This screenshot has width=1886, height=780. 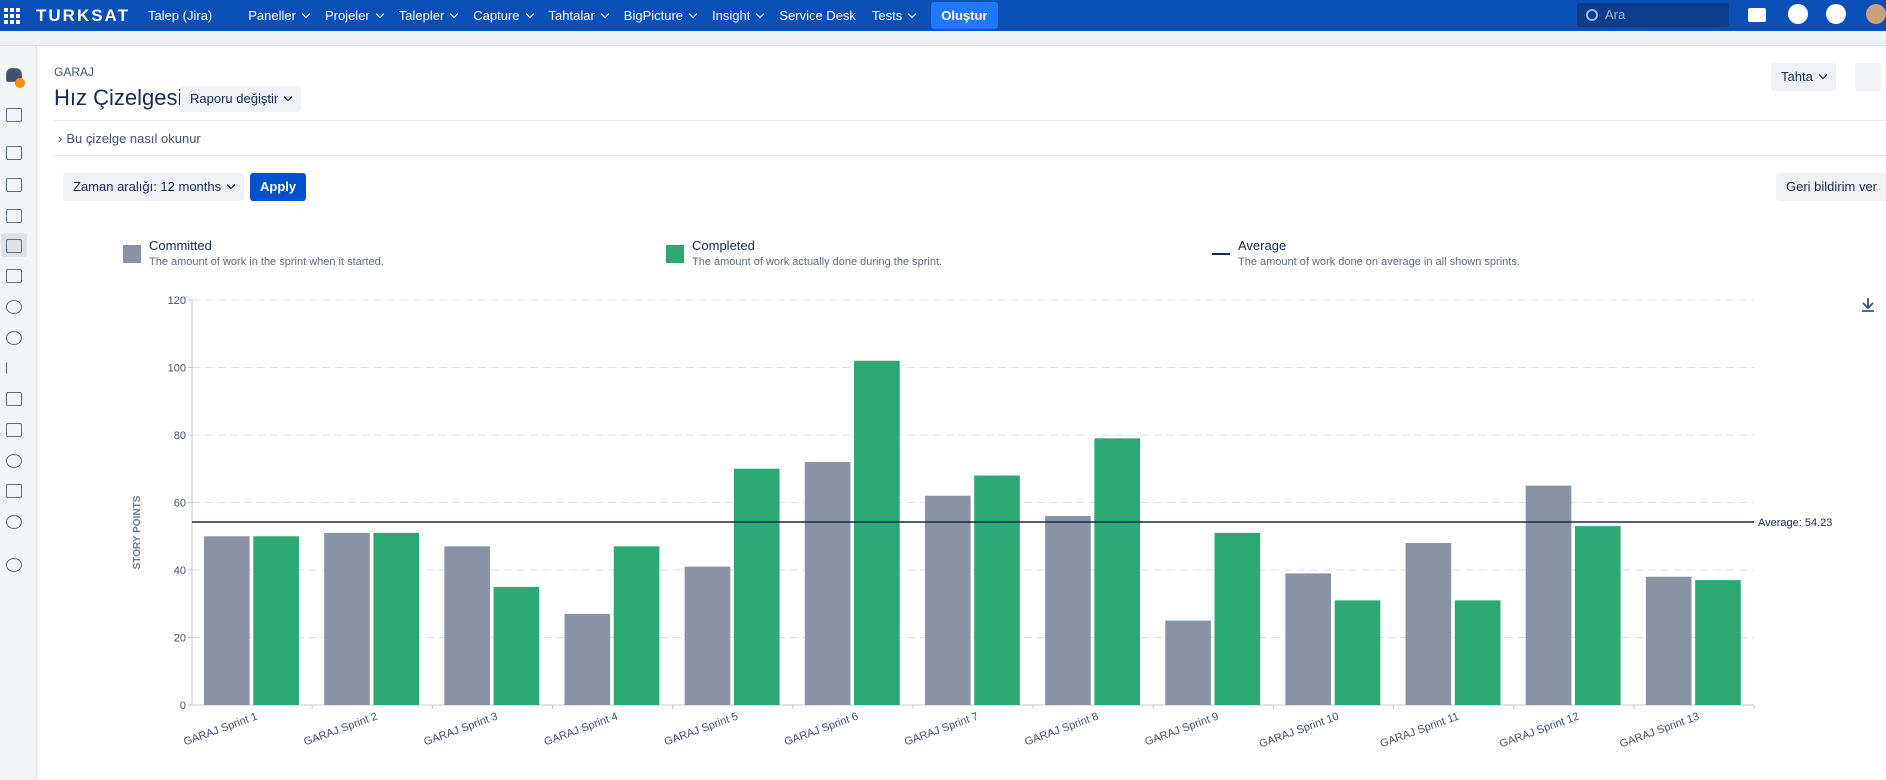 What do you see at coordinates (1798, 14) in the screenshot?
I see `help-icon` at bounding box center [1798, 14].